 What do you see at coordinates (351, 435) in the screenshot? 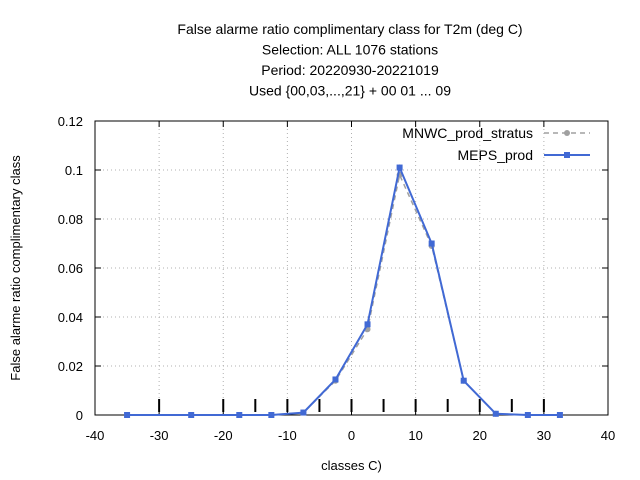
I see `x-tick-label: 0` at bounding box center [351, 435].